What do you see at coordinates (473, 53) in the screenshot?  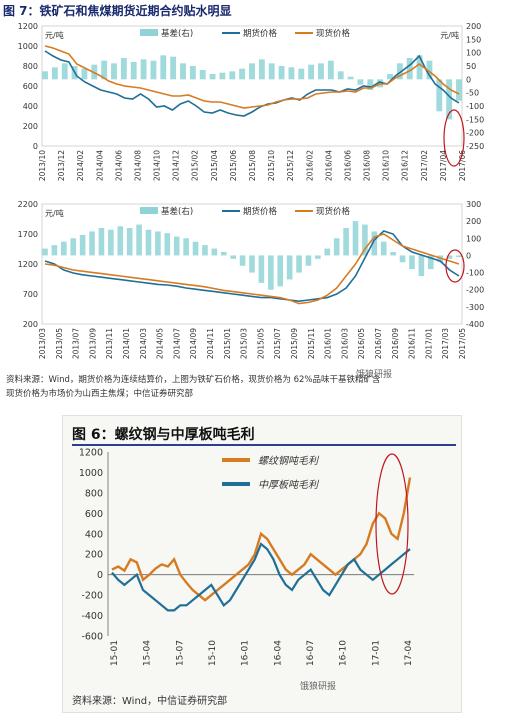 I see `c1-ytick-right-7: 100` at bounding box center [473, 53].